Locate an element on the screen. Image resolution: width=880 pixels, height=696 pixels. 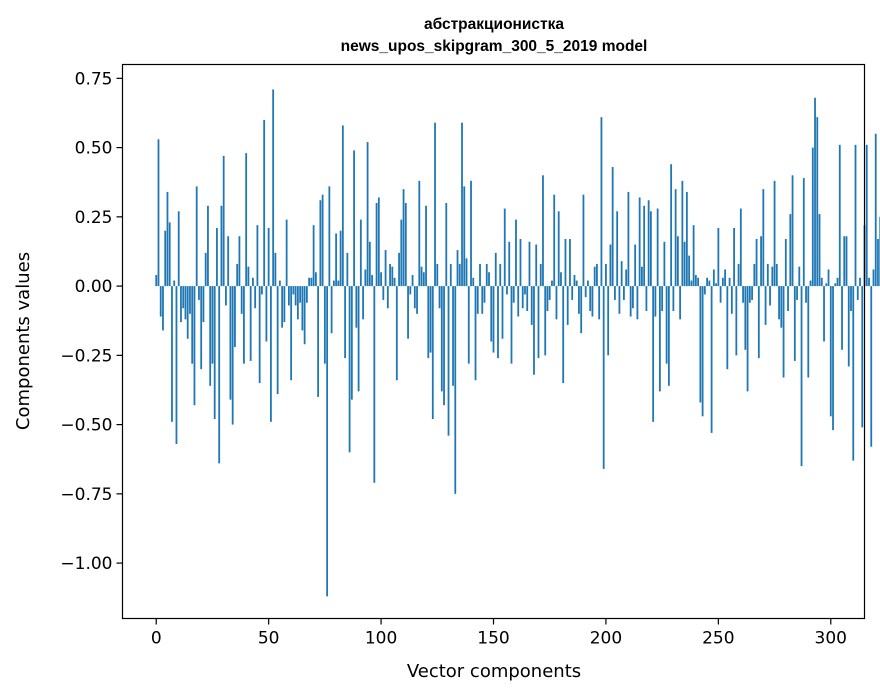
y-tick-label: 0.50 is located at coordinates (94, 149).